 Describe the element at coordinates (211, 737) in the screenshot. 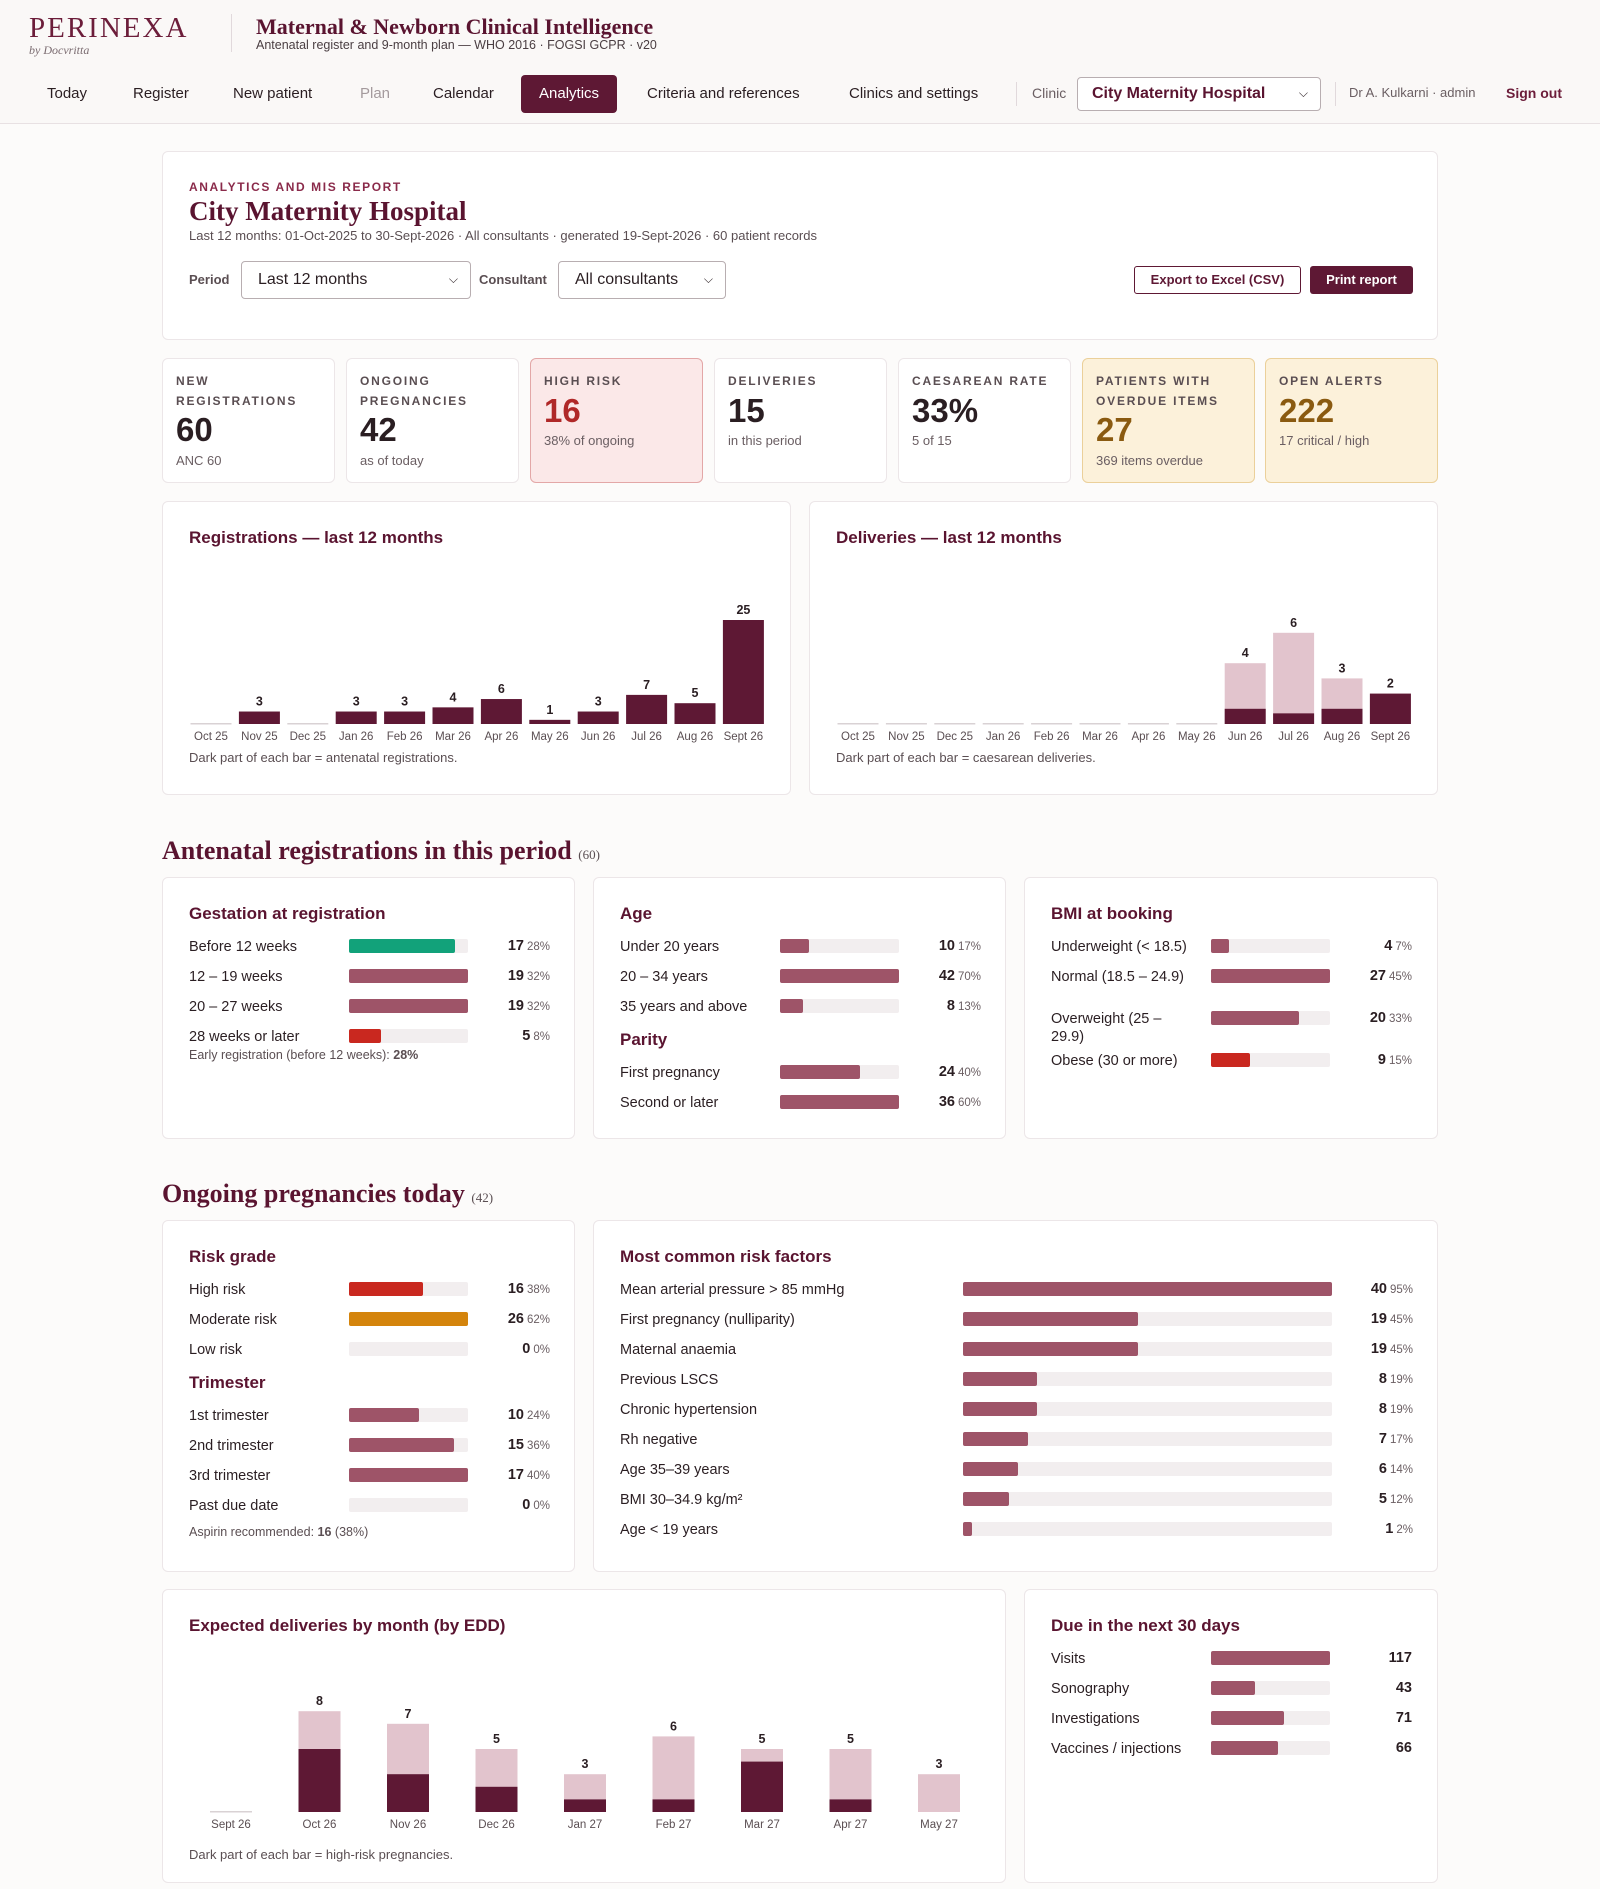

I see `x-tick-label: Oct 25` at that location.